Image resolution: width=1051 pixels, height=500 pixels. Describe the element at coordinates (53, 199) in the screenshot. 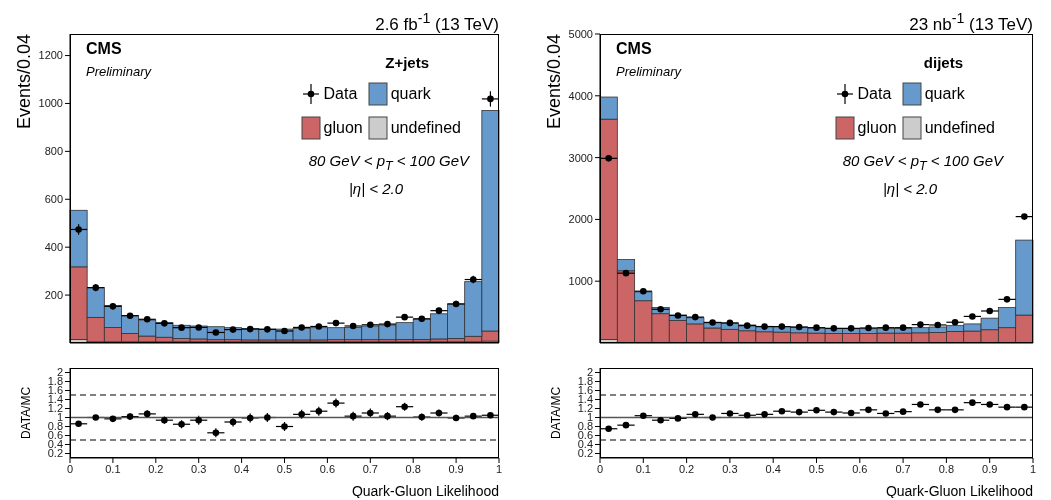

I see `y-tick-label: 600` at that location.